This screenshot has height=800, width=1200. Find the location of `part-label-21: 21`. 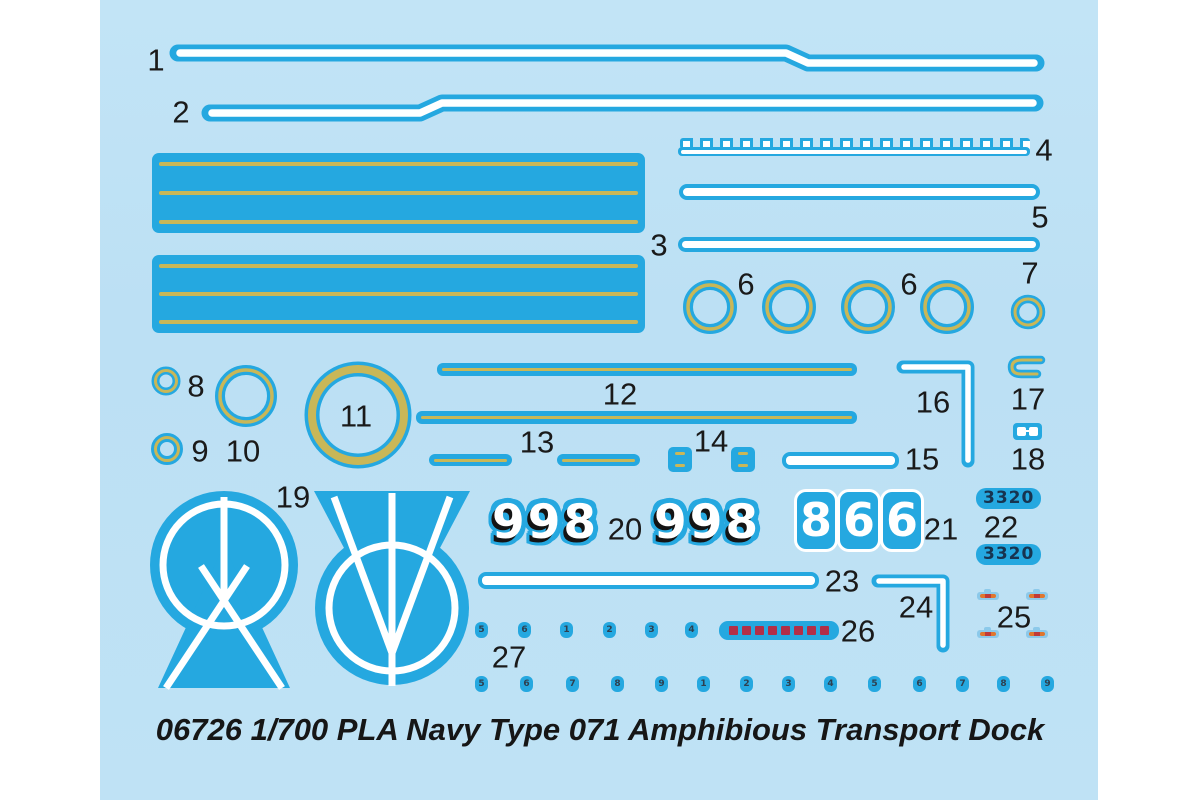

part-label-21: 21 is located at coordinates (941, 529).